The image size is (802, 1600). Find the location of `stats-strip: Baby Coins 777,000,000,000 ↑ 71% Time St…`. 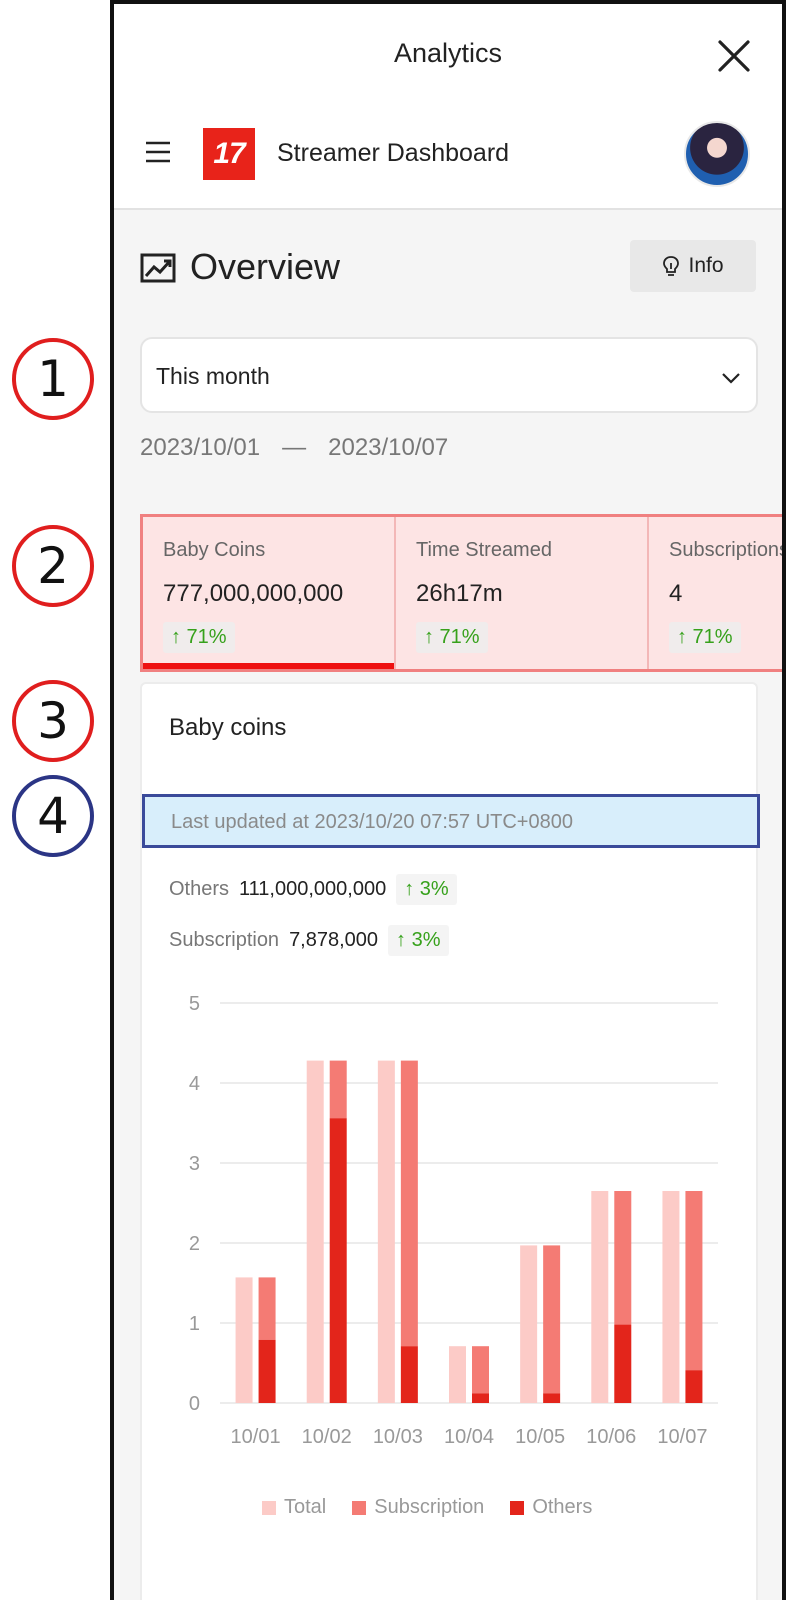

stats-strip: Baby Coins 777,000,000,000 ↑ 71% Time St… is located at coordinates (463, 593).